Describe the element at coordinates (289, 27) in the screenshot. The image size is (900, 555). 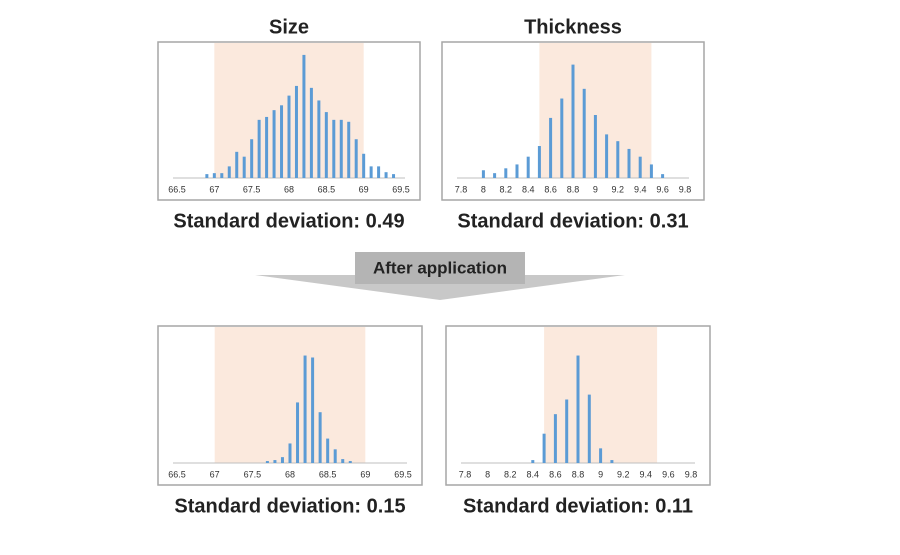
I see `chart-title: Size` at that location.